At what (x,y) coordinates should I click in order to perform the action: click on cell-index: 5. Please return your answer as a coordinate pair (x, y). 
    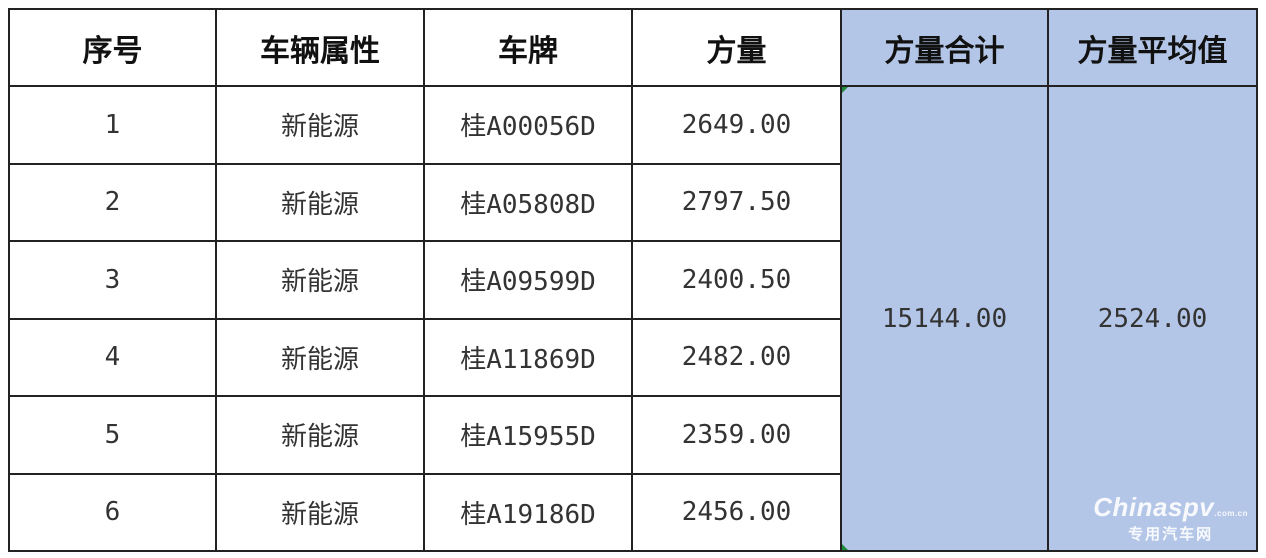
    Looking at the image, I should click on (112, 435).